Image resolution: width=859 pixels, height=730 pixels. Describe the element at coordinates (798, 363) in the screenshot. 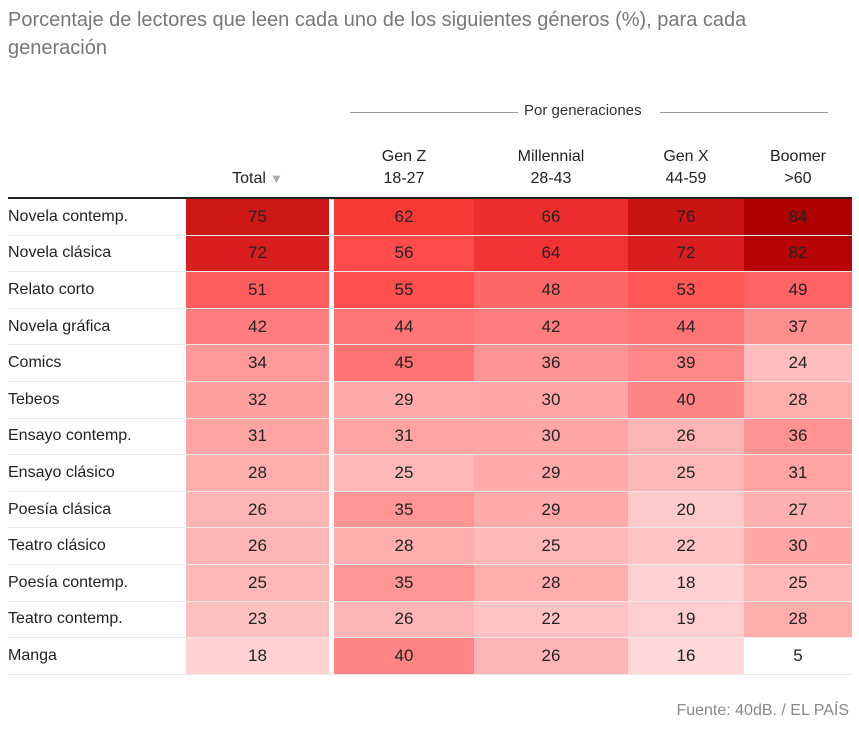

I see `heatmap-cell: 24` at that location.